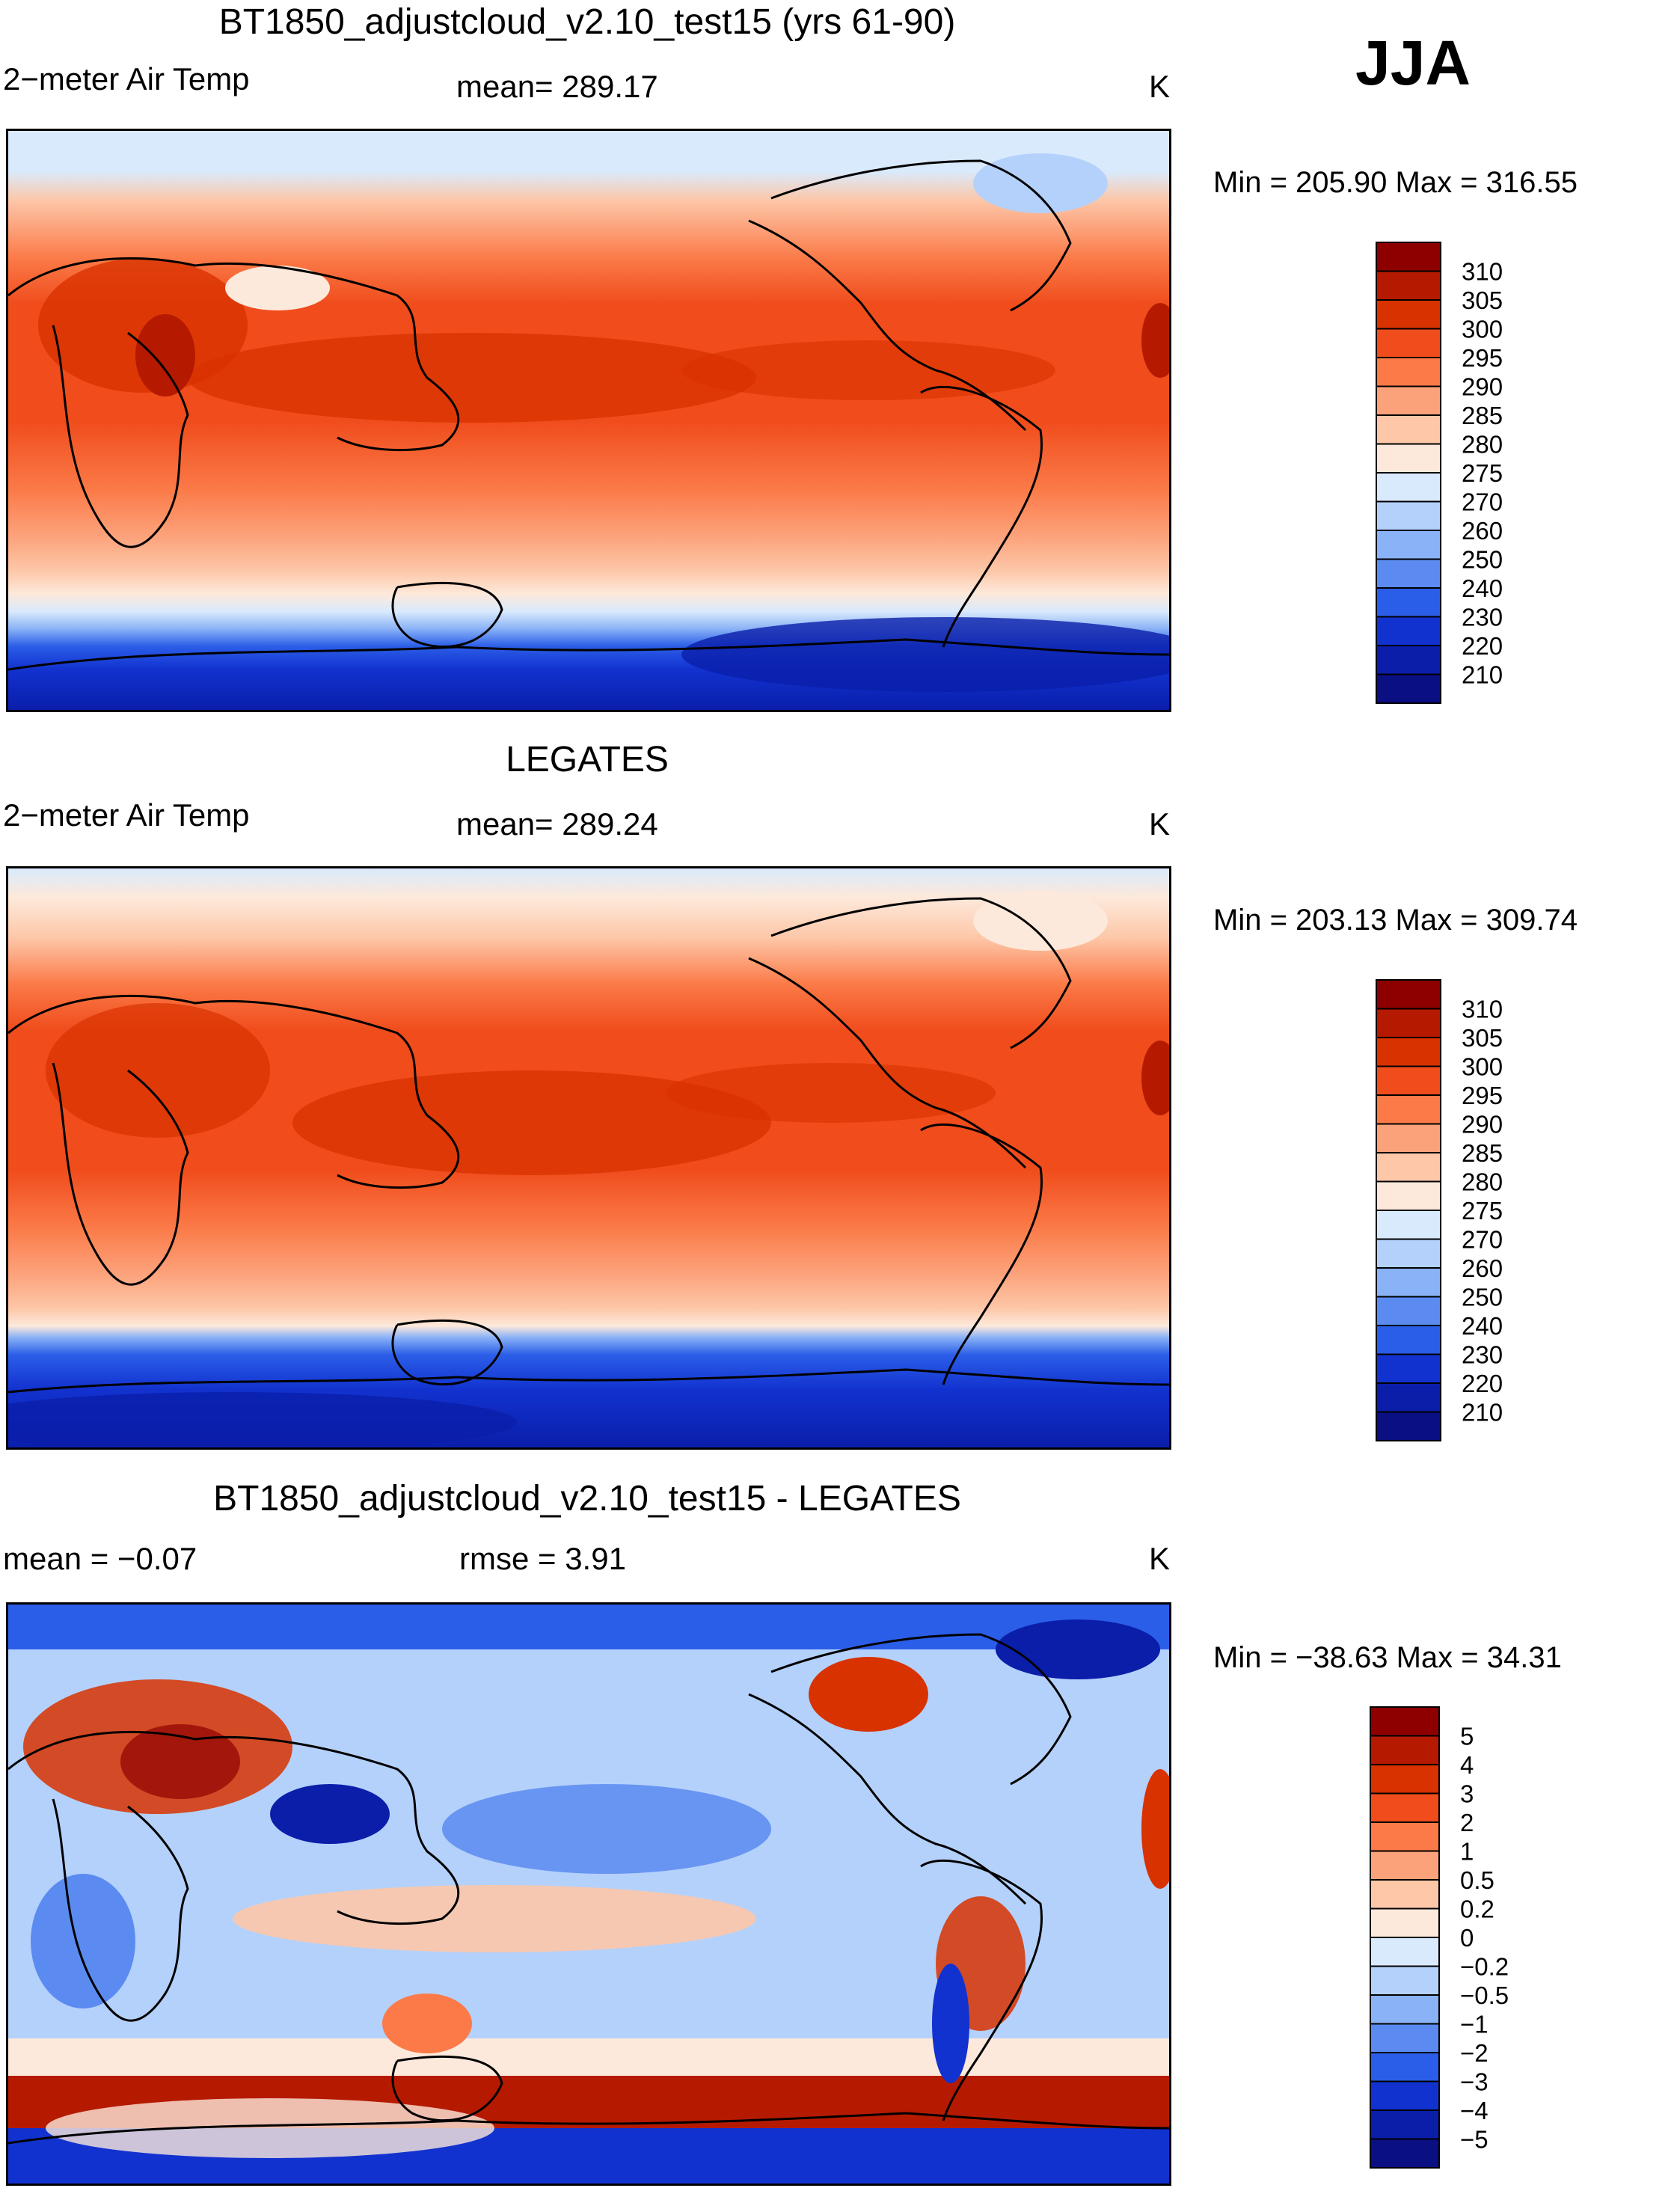 The height and width of the screenshot is (2191, 1680). What do you see at coordinates (1474, 2140) in the screenshot?
I see `colorbar-label: −5` at bounding box center [1474, 2140].